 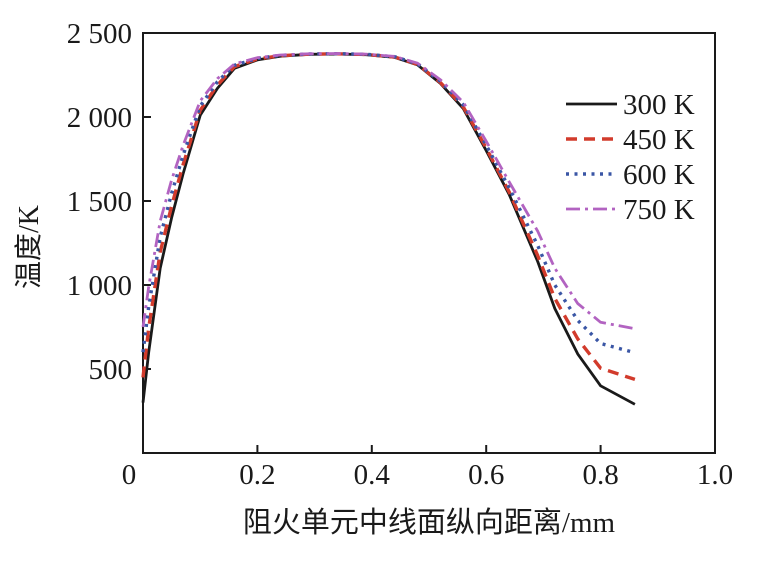 I want to click on legend-label: 300 K, so click(x=659, y=105).